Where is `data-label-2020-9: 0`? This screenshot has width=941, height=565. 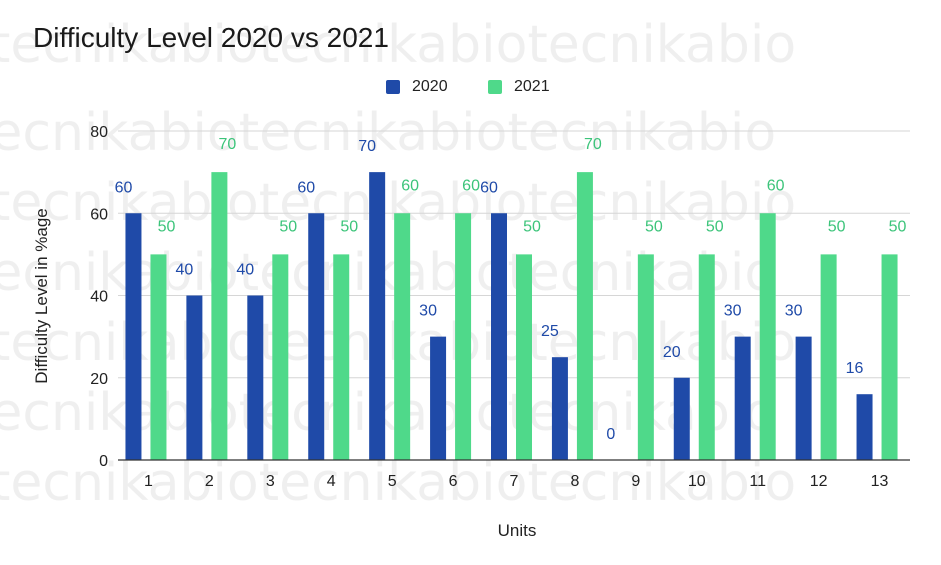
data-label-2020-9: 0 is located at coordinates (610, 434).